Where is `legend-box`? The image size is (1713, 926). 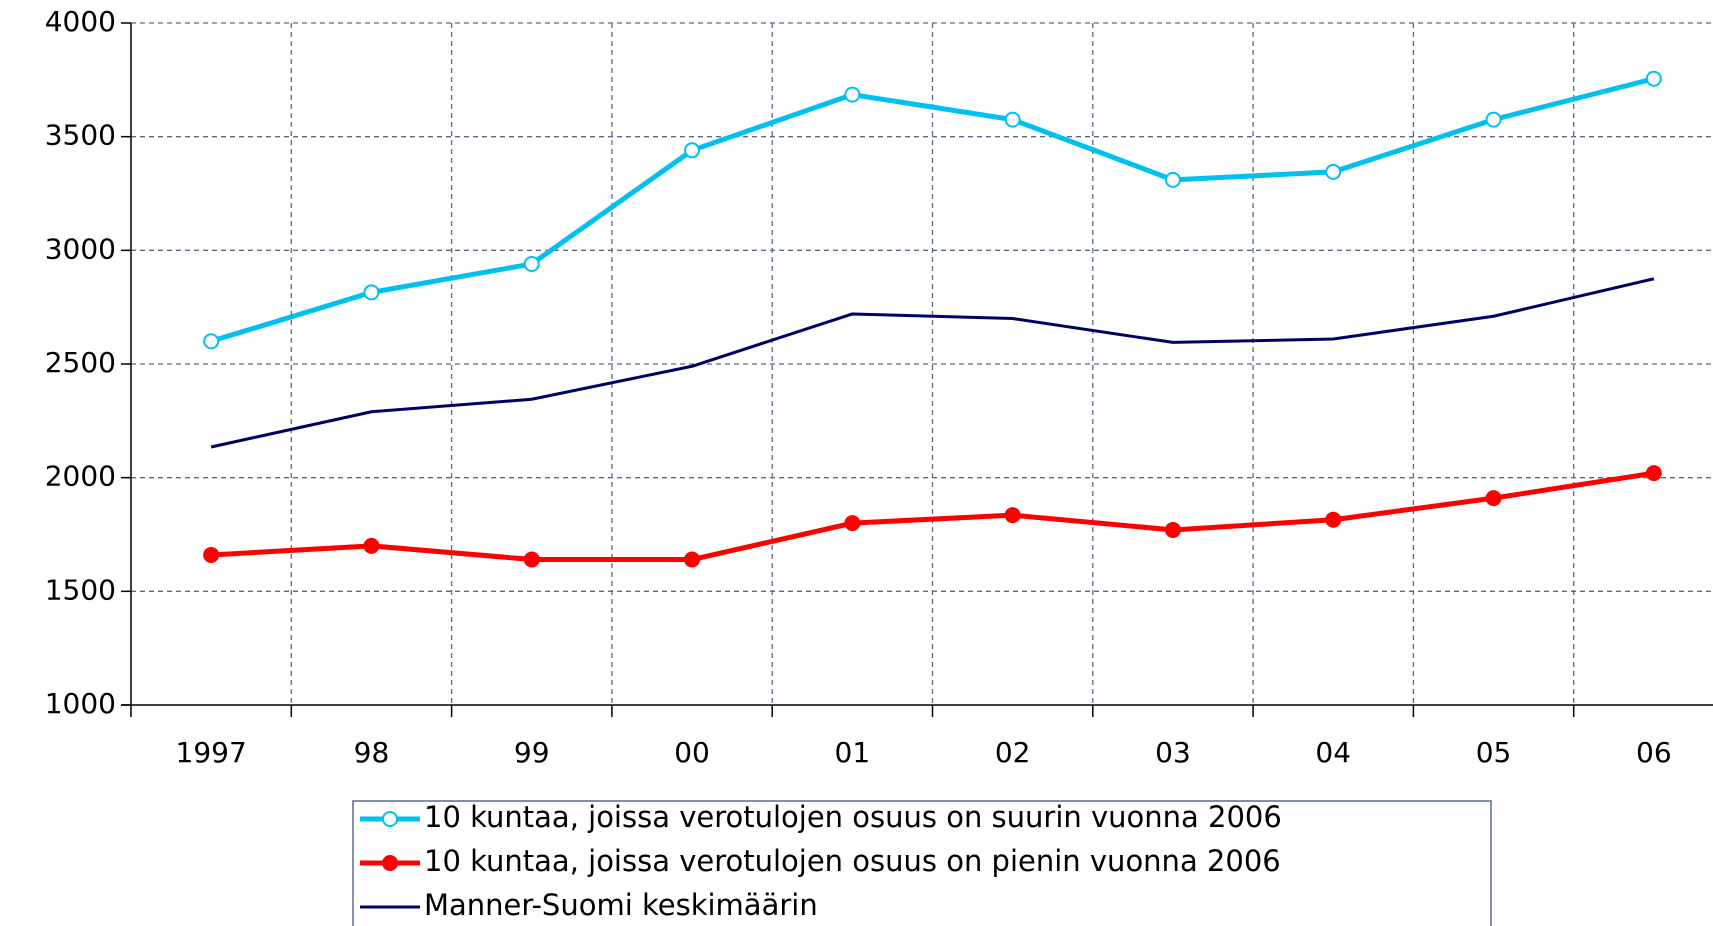 legend-box is located at coordinates (922, 863).